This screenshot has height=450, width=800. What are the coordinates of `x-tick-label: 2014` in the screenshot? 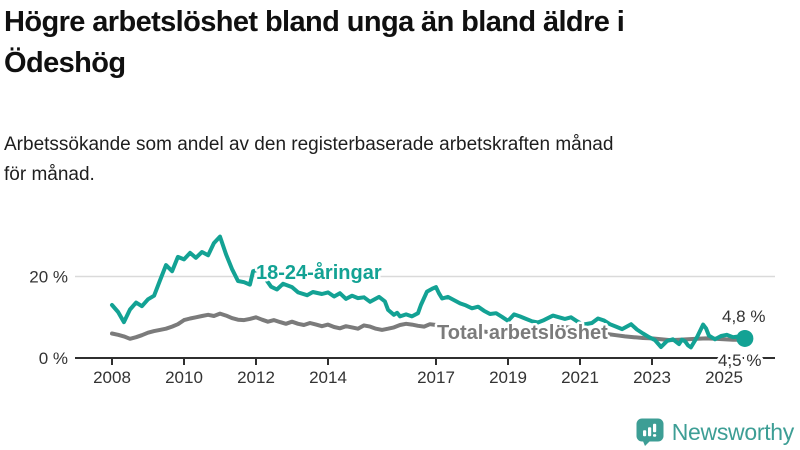 It's located at (328, 377).